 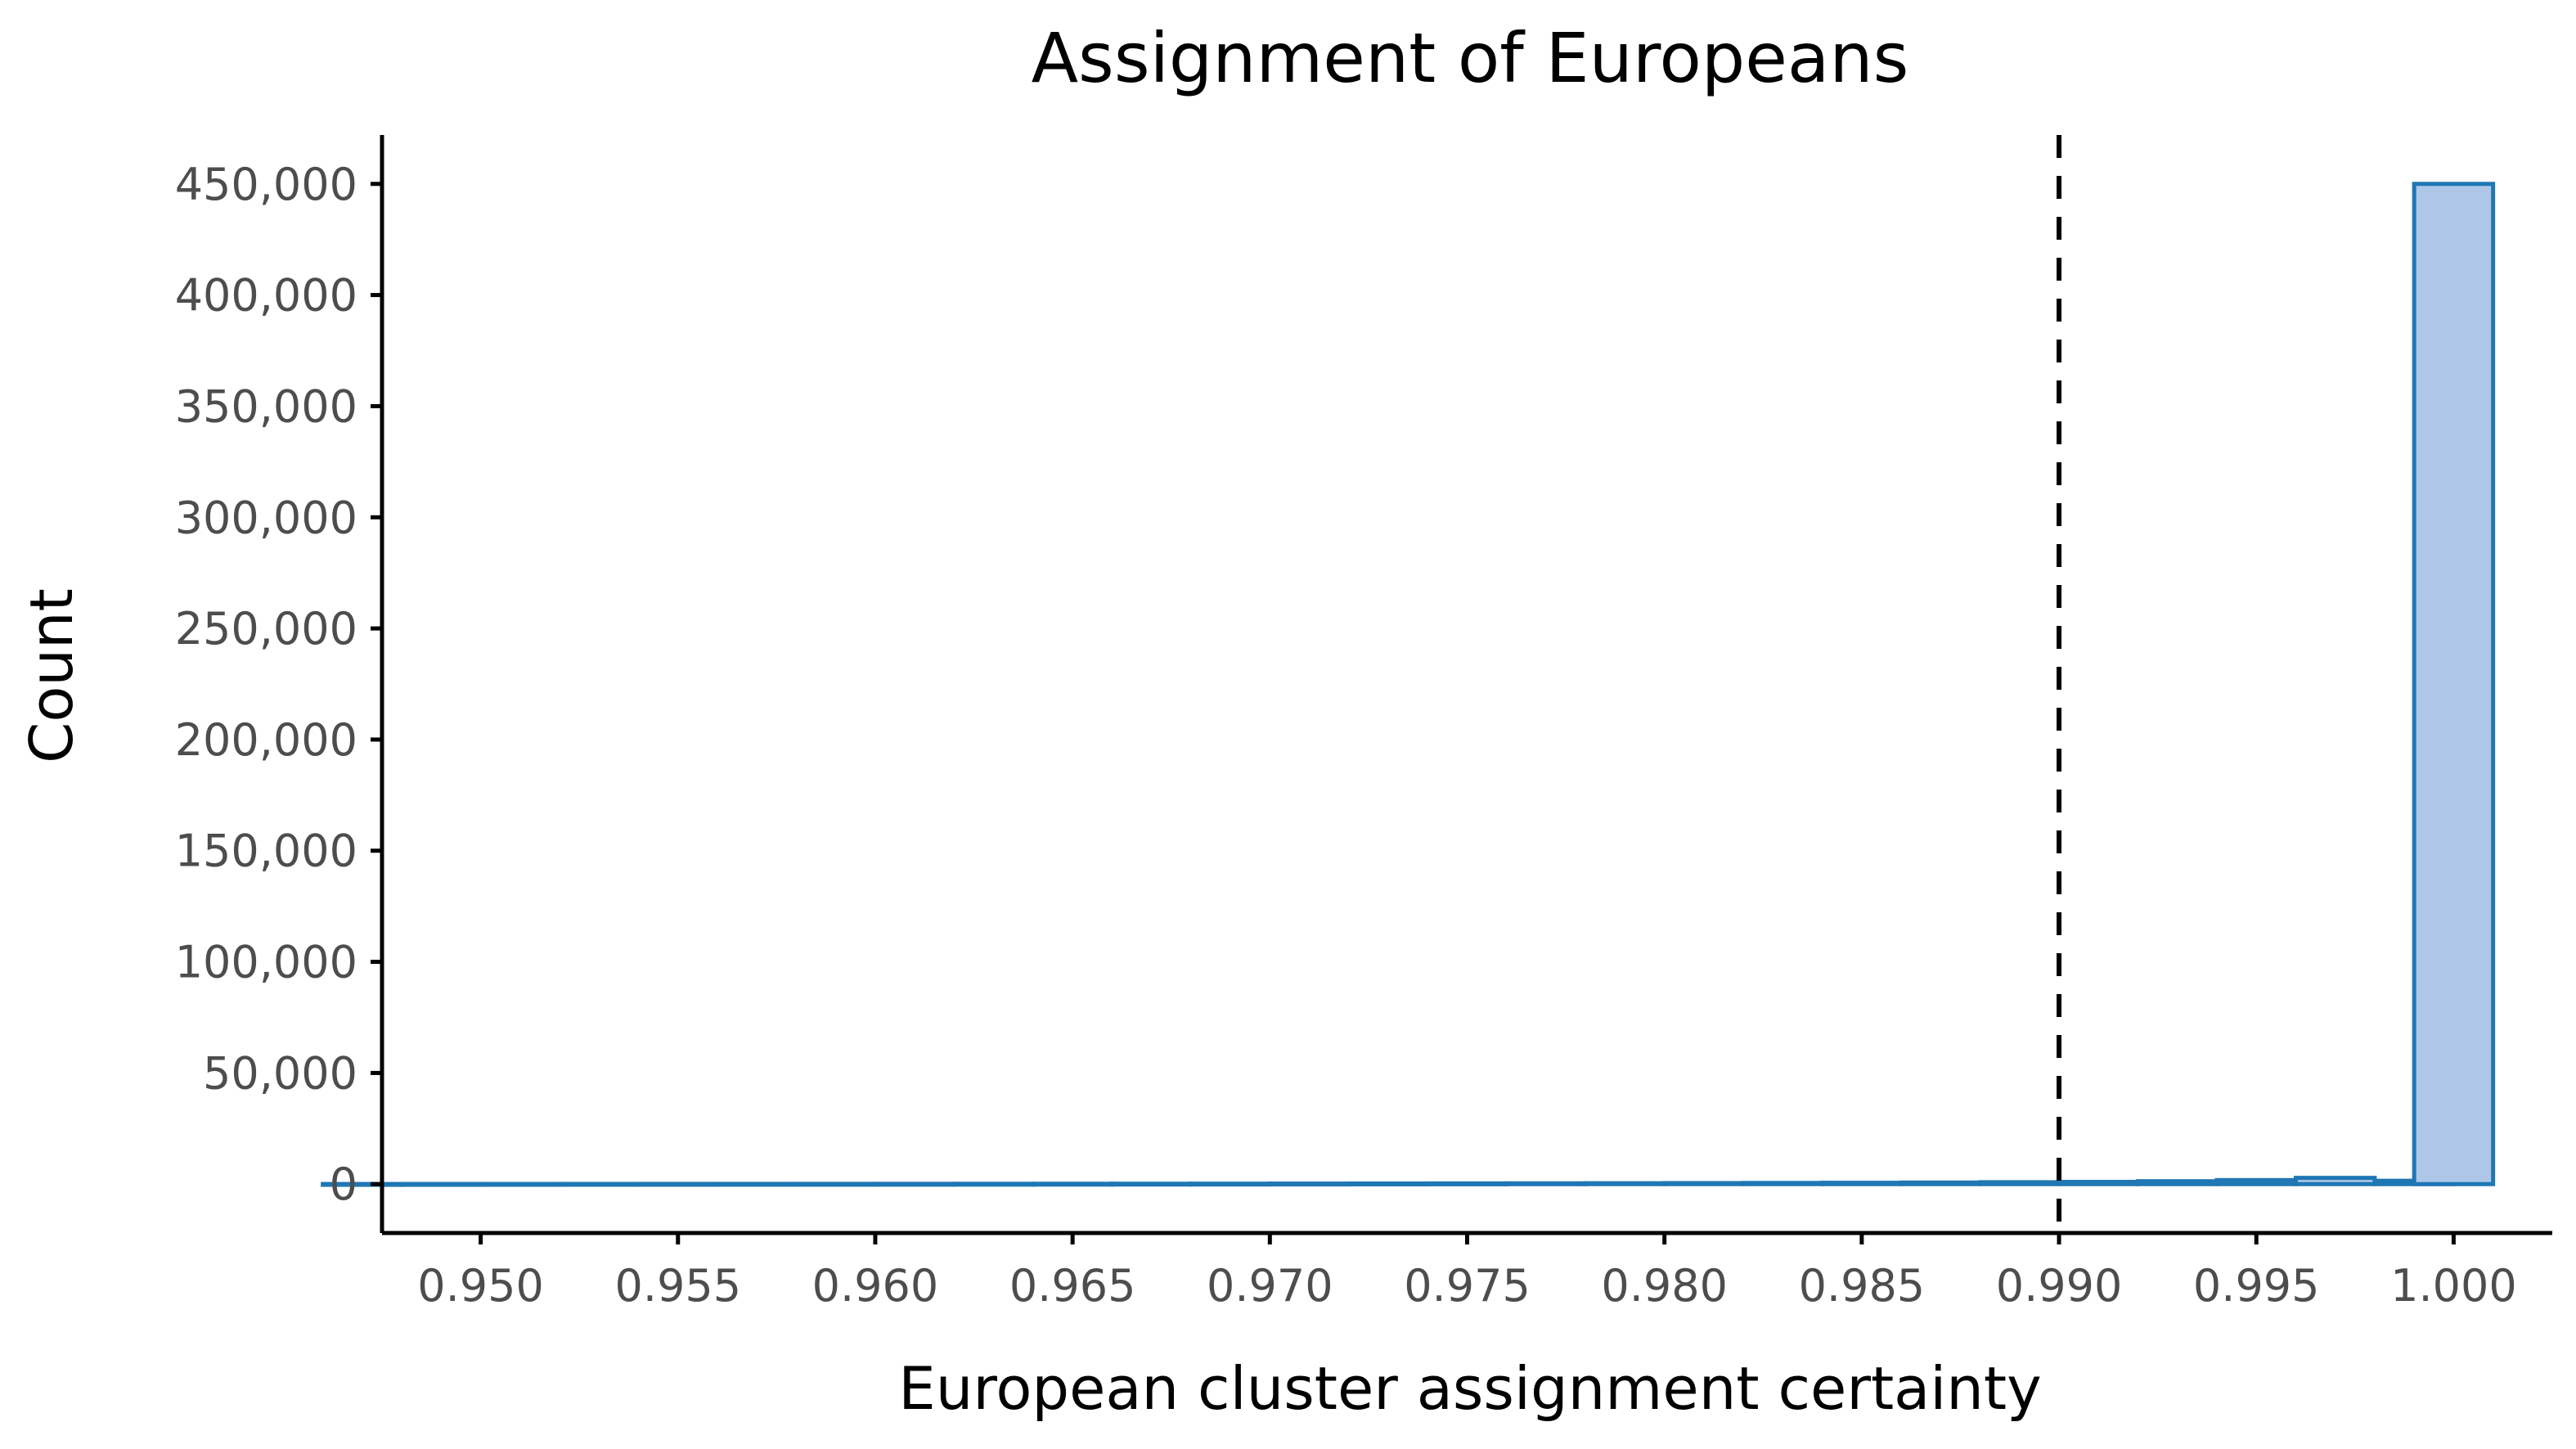 I want to click on y-axis-title: Count, so click(x=52, y=676).